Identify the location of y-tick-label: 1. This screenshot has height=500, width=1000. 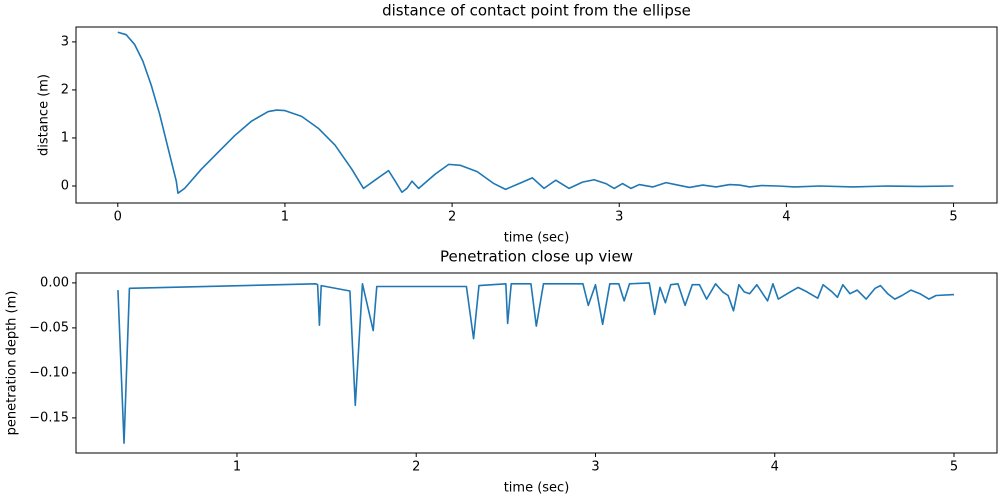
(65, 137).